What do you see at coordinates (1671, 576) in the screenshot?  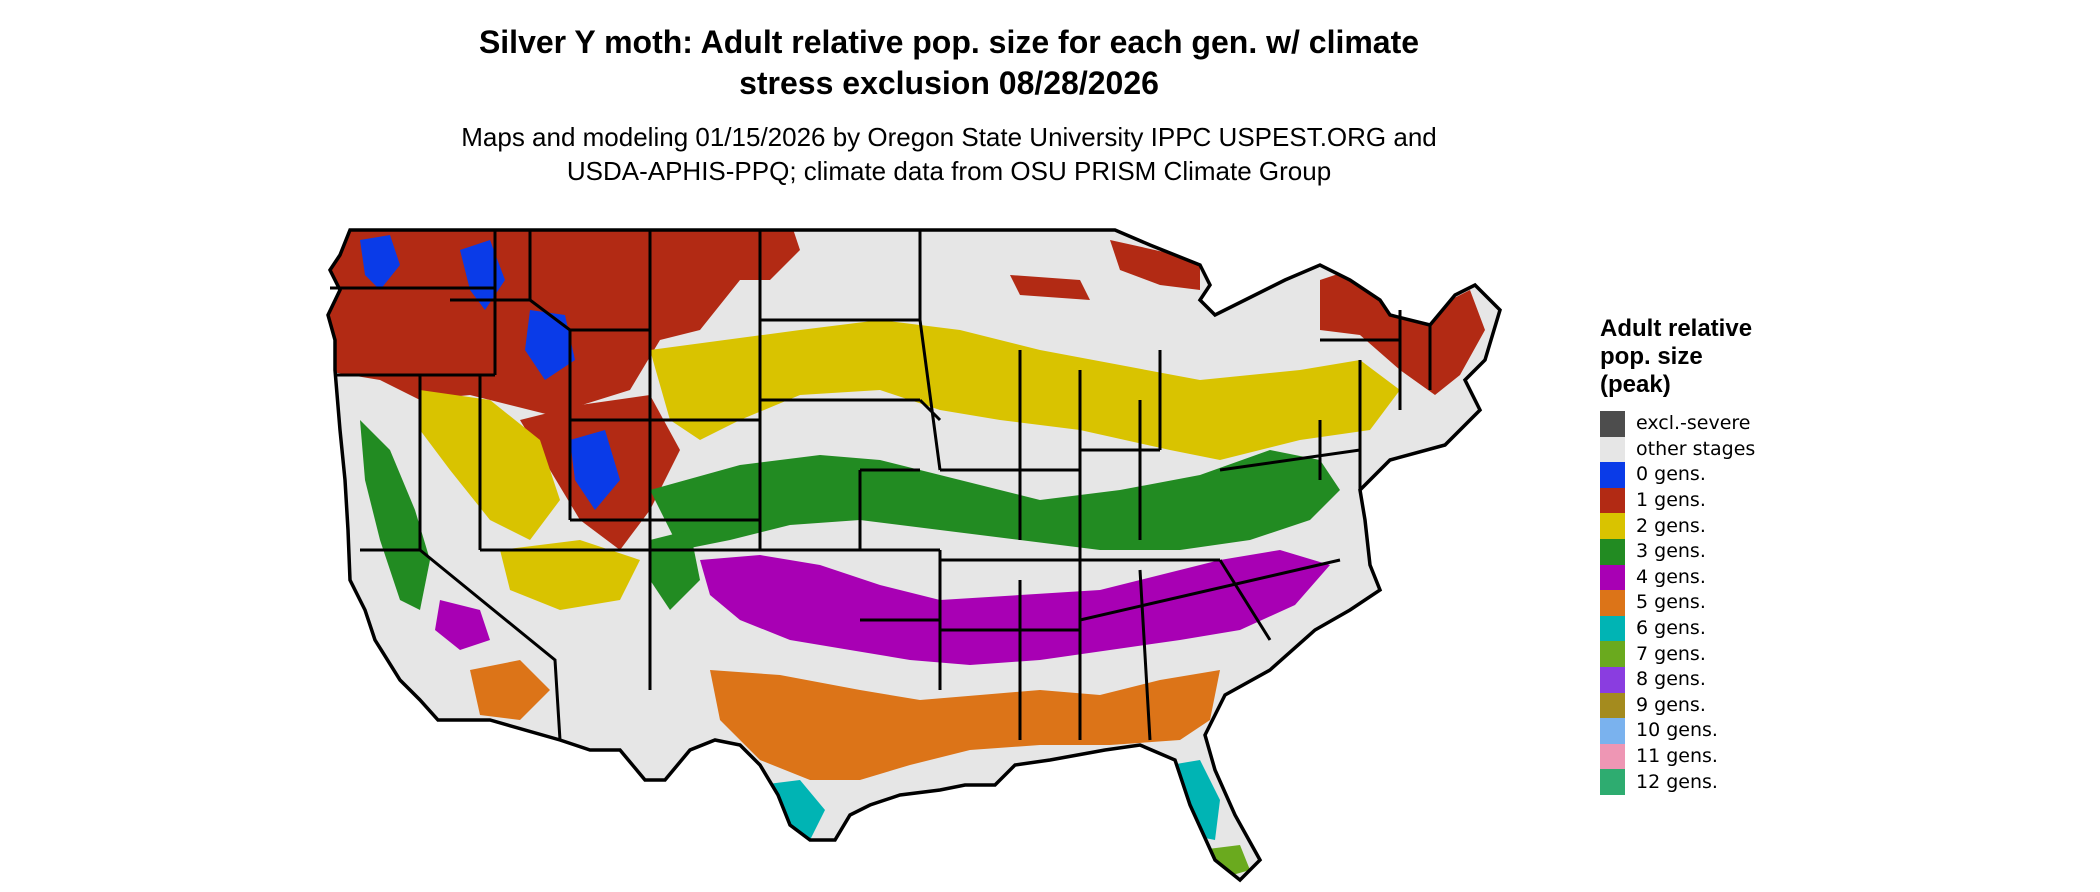 I see `legend-label: 4 gens.` at bounding box center [1671, 576].